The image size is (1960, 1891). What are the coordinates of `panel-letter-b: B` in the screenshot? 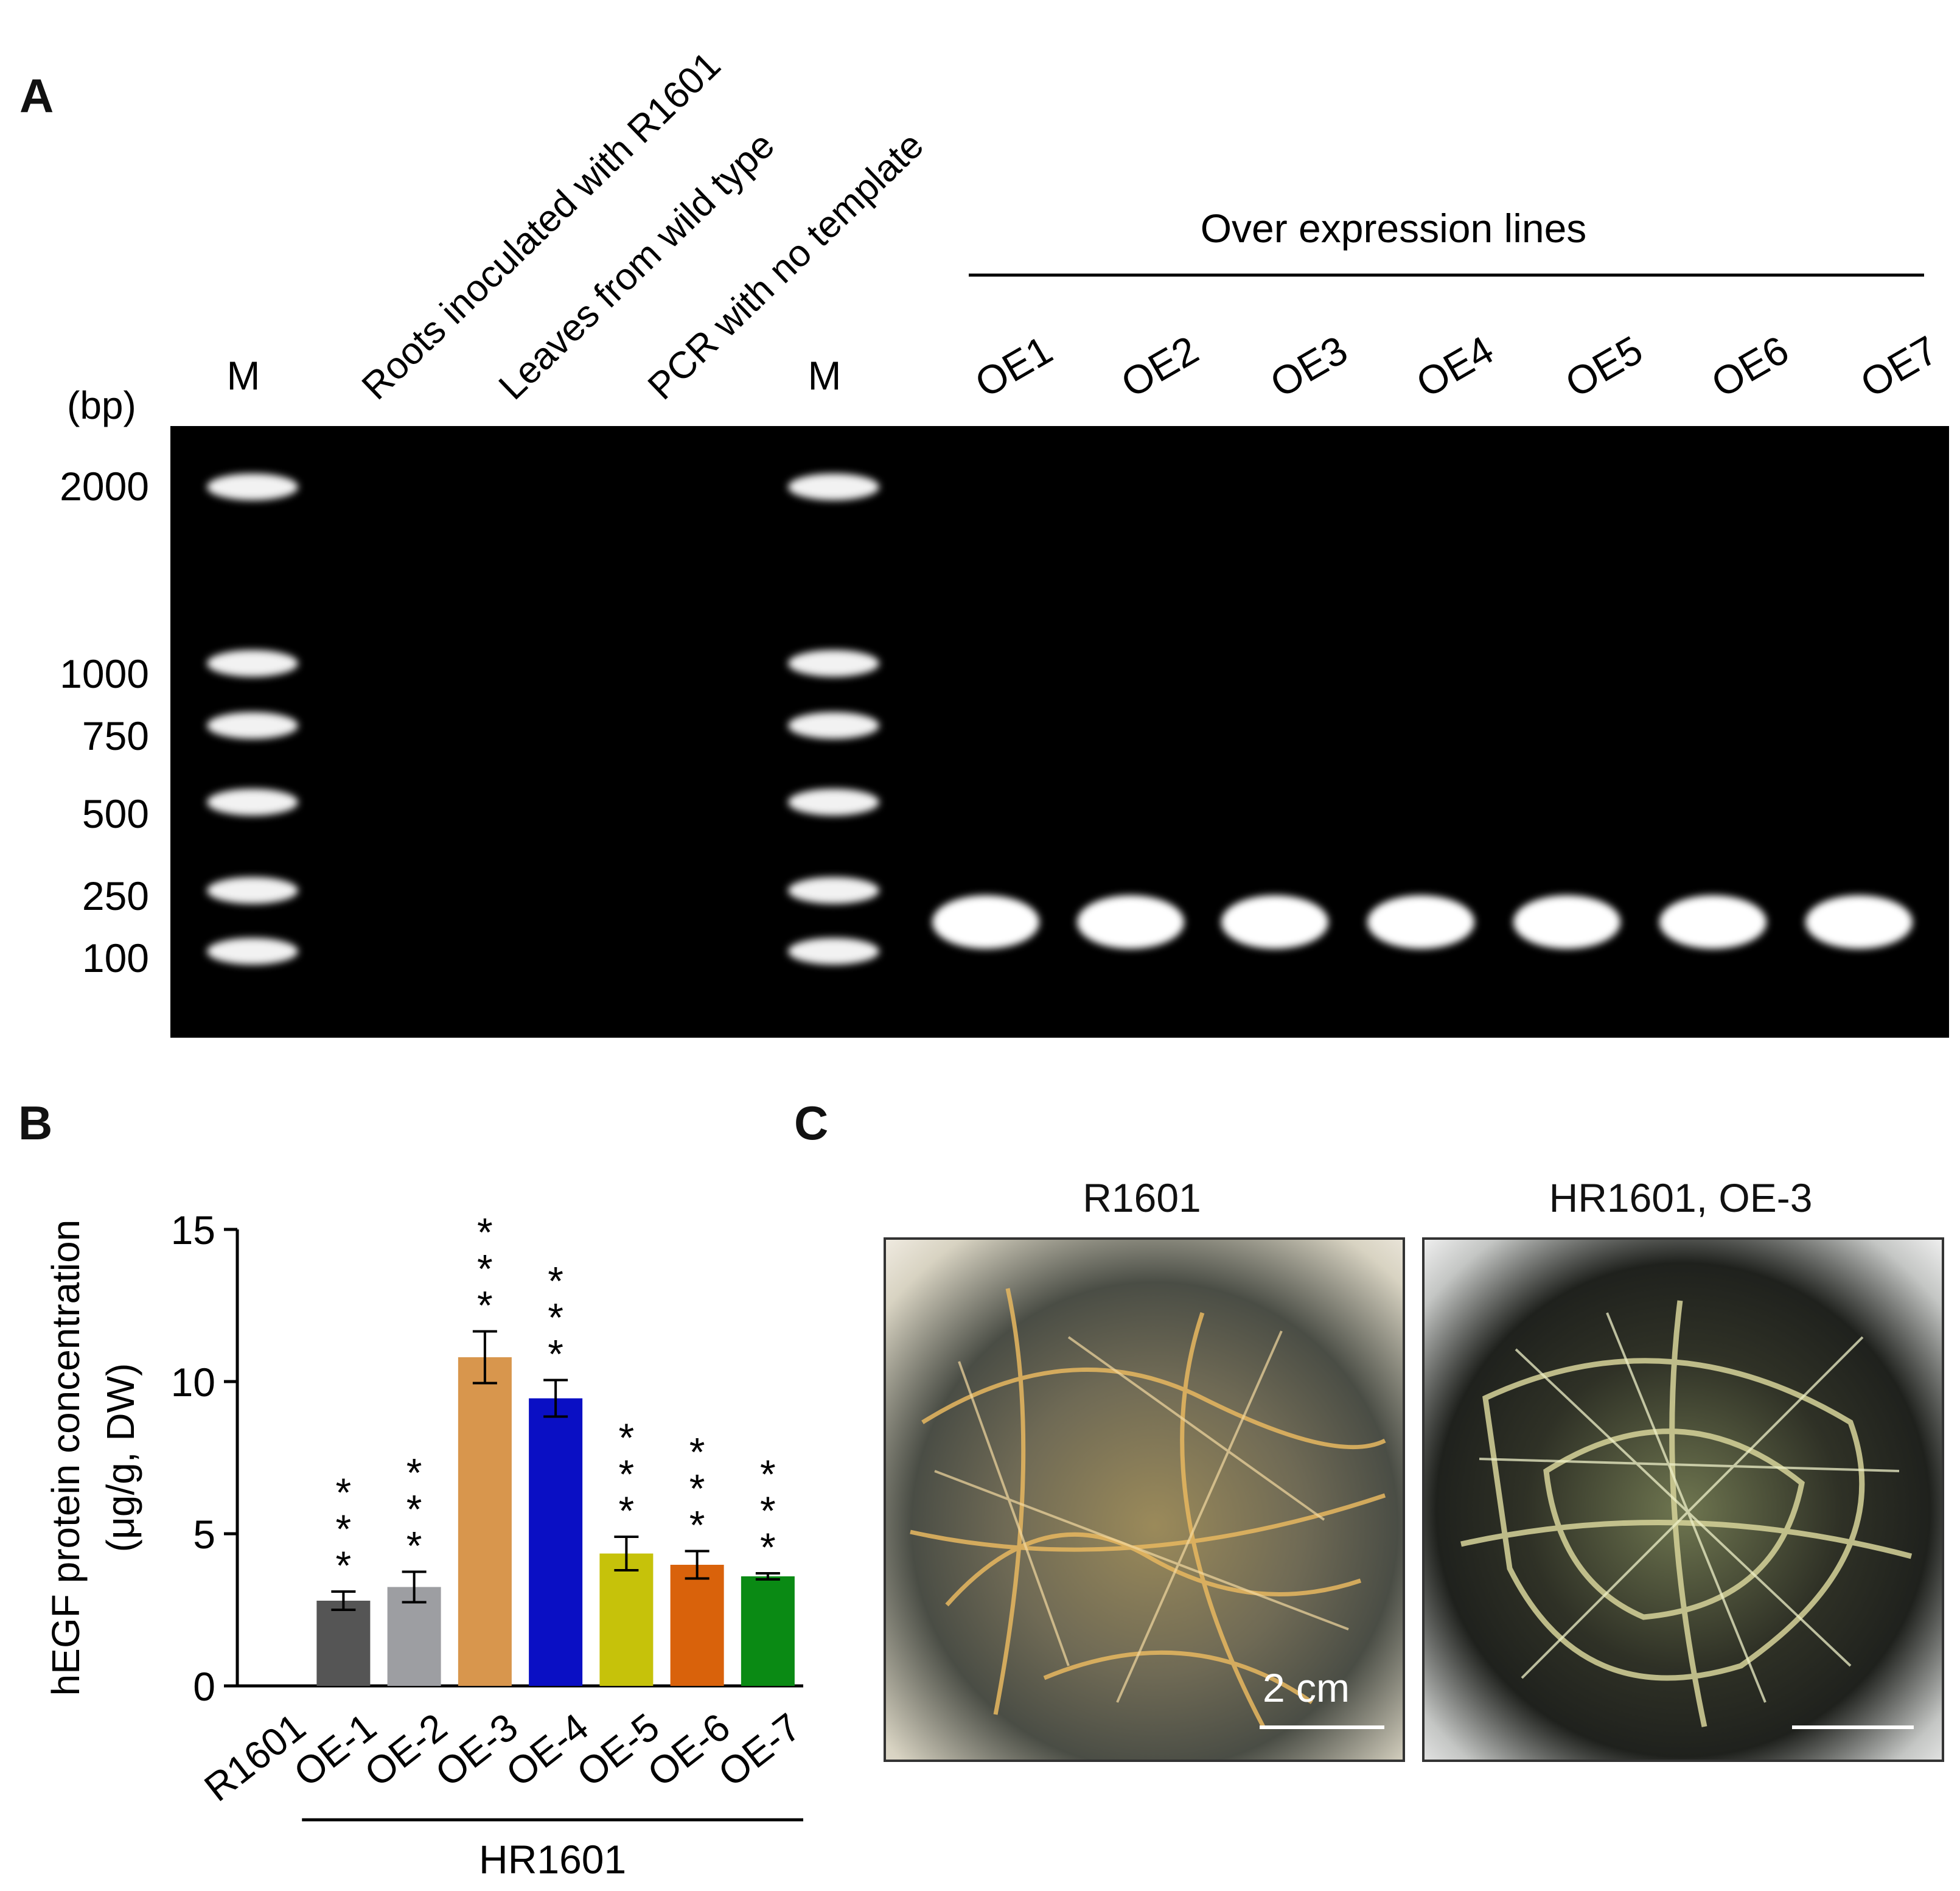 It's located at (35, 1123).